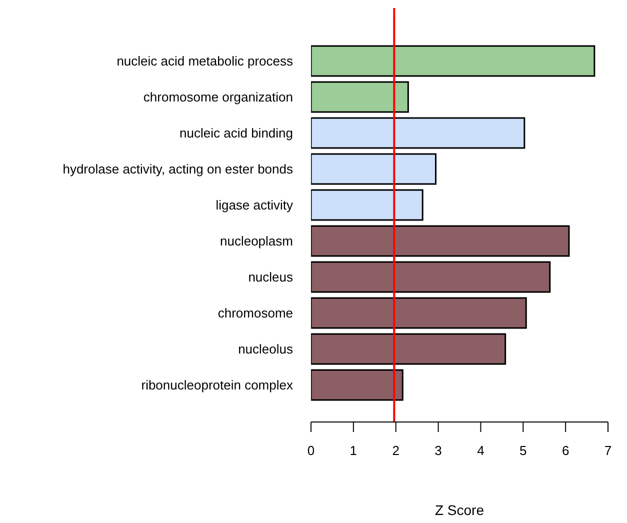 This screenshot has width=627, height=523. I want to click on x-tick-label: 1, so click(354, 450).